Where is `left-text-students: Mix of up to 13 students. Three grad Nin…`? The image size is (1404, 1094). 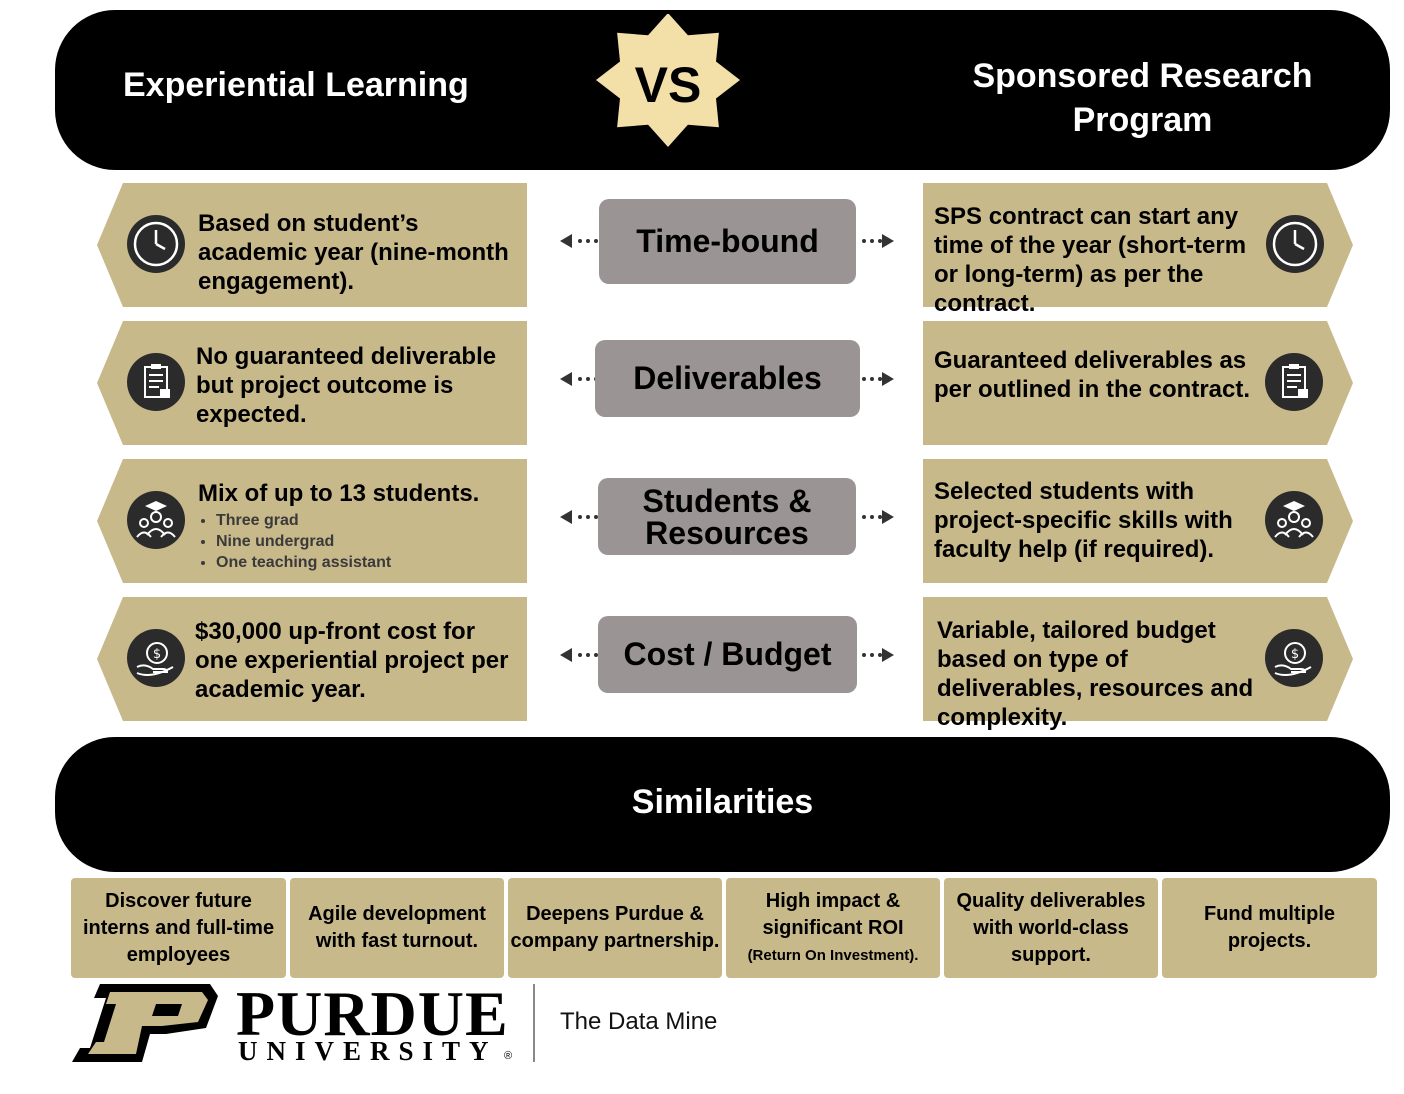
left-text-students: Mix of up to 13 students. Three grad Nin… is located at coordinates (358, 526).